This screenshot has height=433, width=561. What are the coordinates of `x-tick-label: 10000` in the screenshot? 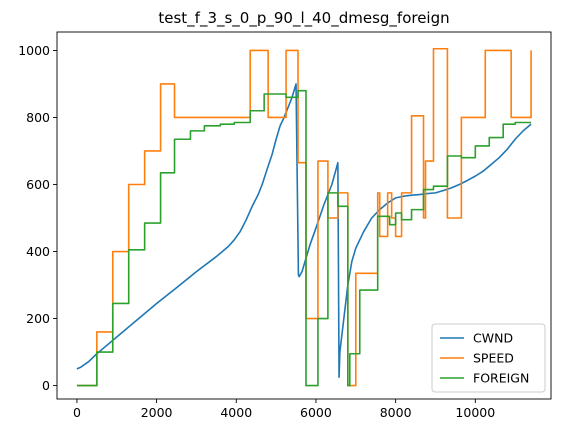 It's located at (475, 412).